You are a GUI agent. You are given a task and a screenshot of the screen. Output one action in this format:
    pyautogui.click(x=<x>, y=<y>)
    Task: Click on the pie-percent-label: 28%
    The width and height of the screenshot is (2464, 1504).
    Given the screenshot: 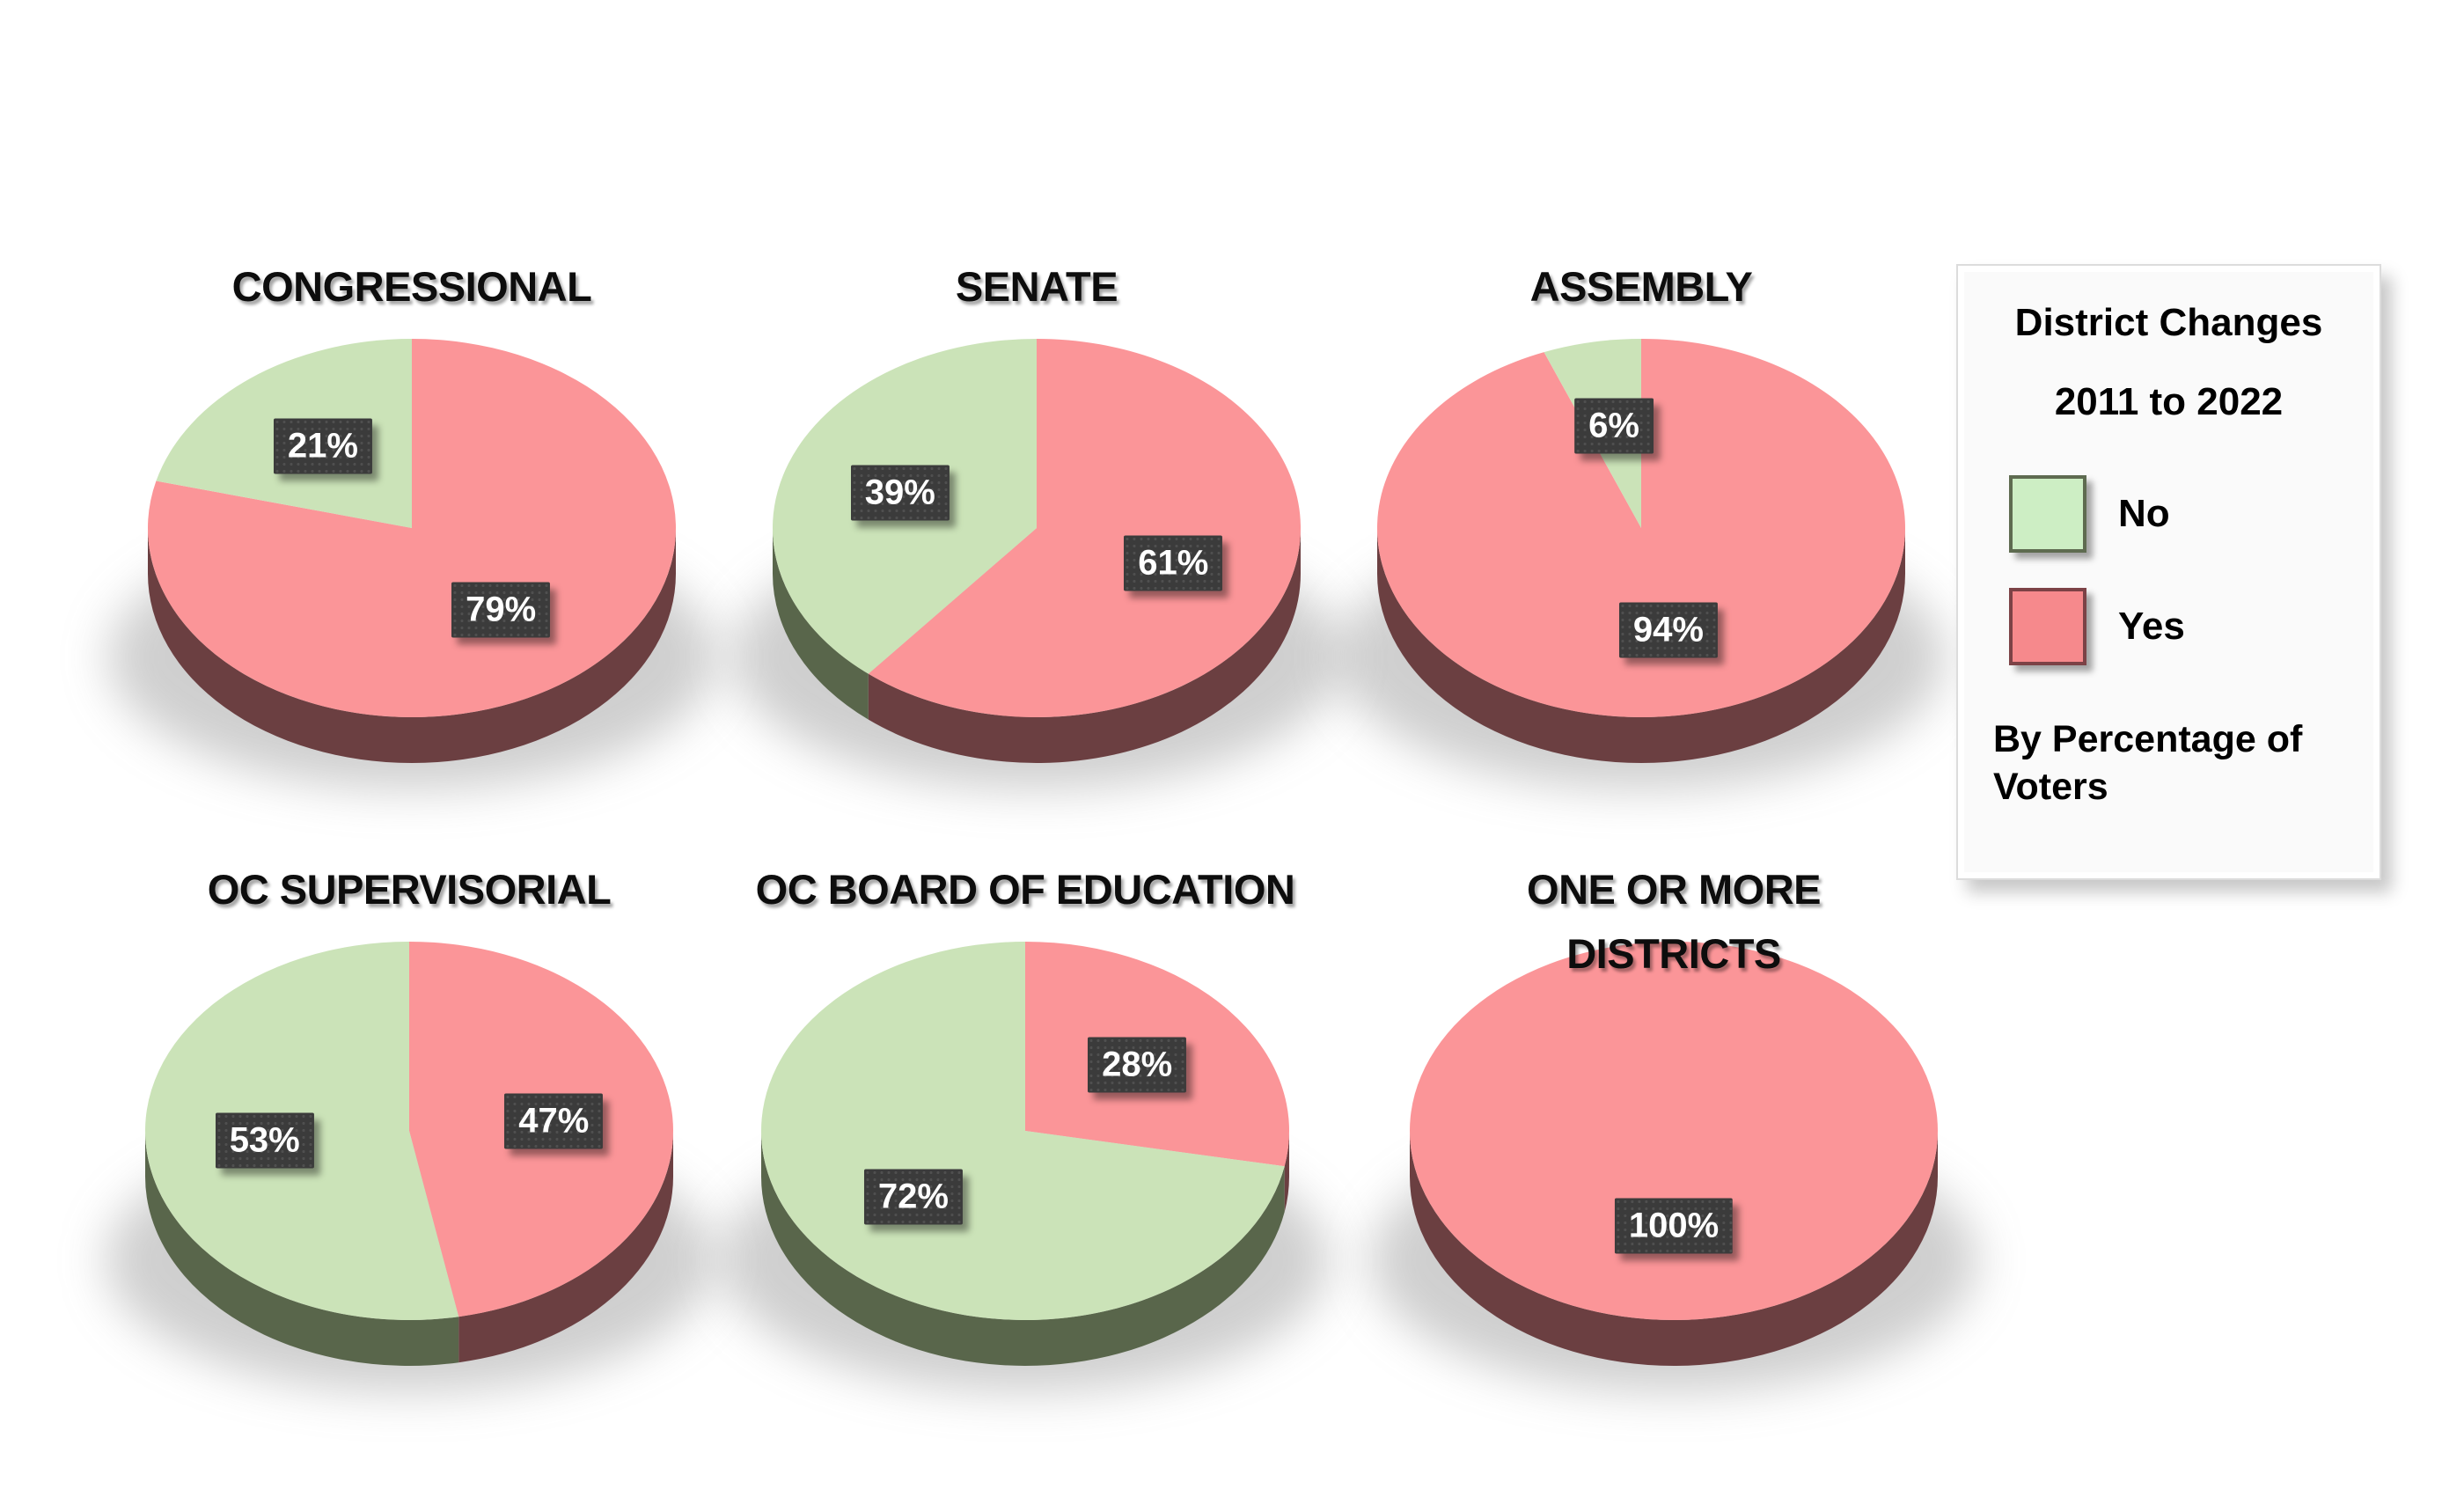 What is the action you would take?
    pyautogui.click(x=1138, y=1065)
    